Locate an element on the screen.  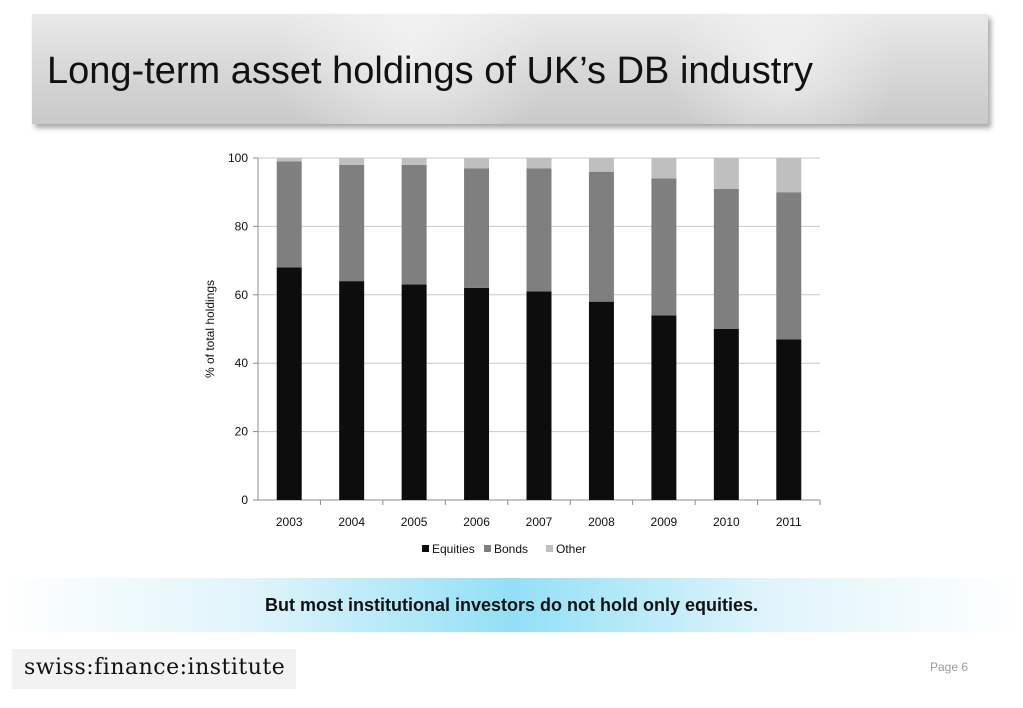
logo-text: swiss:finance:institute is located at coordinates (155, 667).